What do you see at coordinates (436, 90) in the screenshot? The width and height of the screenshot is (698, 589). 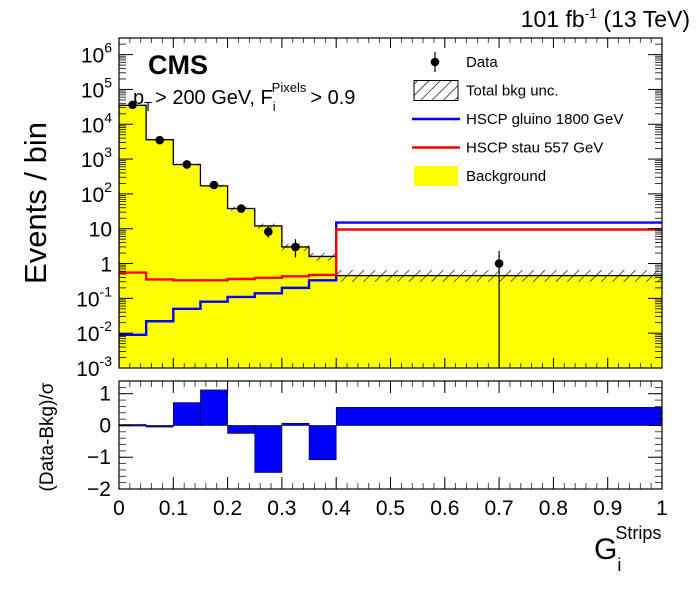 I see `legend-hatch-swatch` at bounding box center [436, 90].